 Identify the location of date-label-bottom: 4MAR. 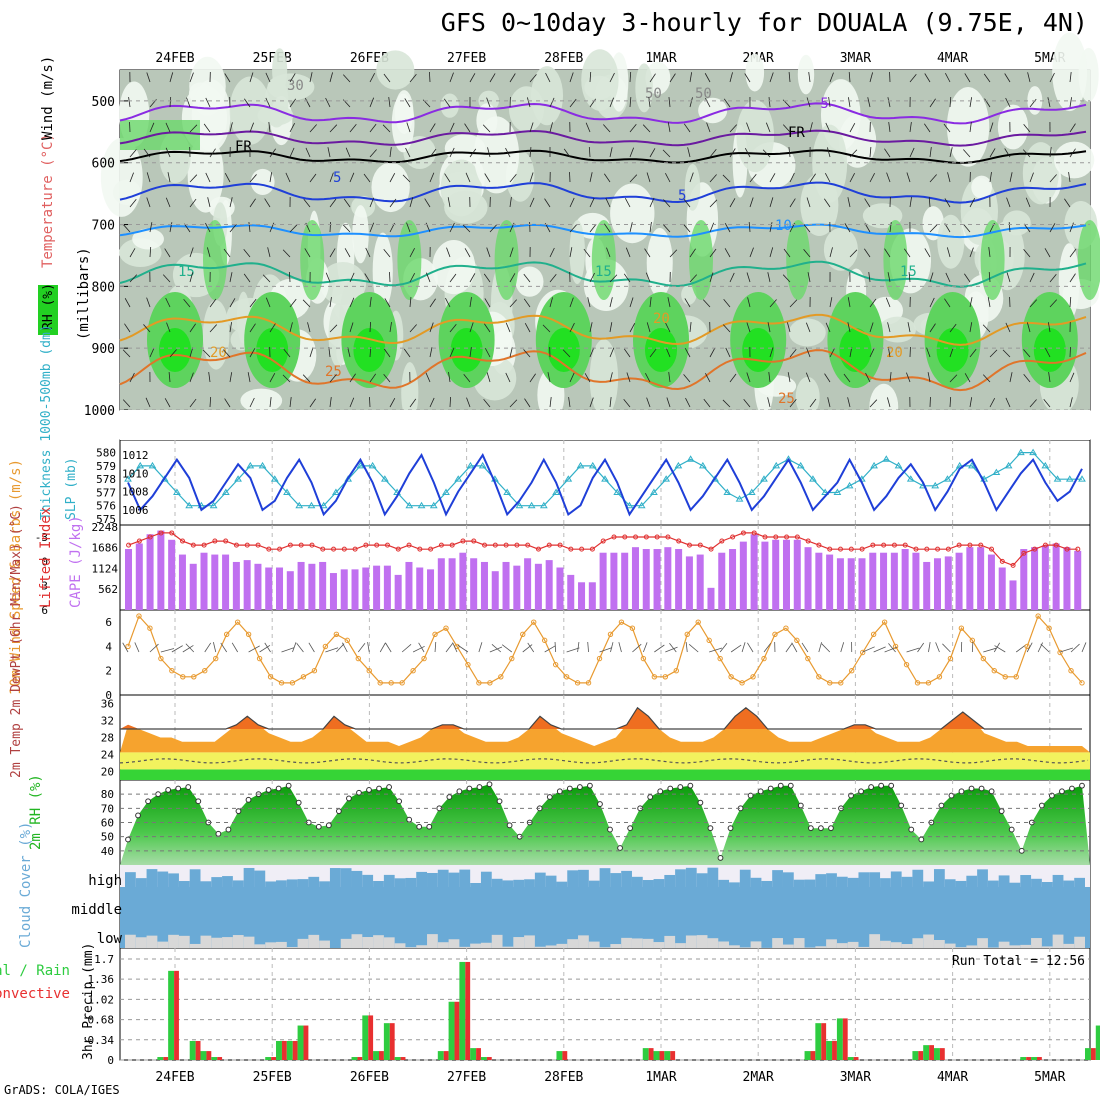
(952, 1077).